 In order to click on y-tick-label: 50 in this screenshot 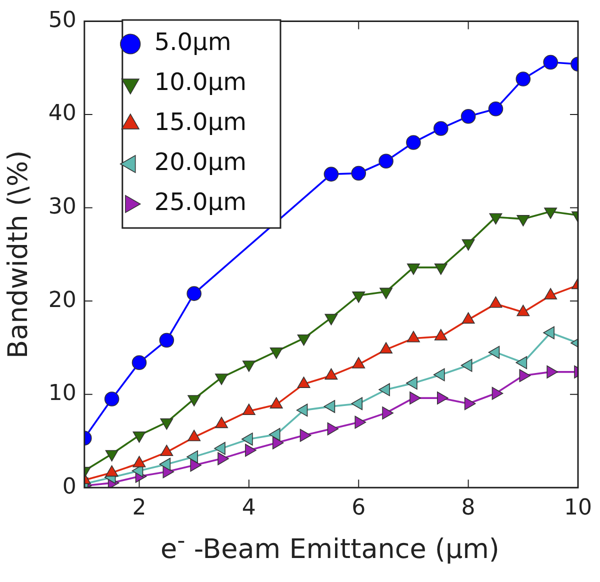, I will do `click(62, 20)`.